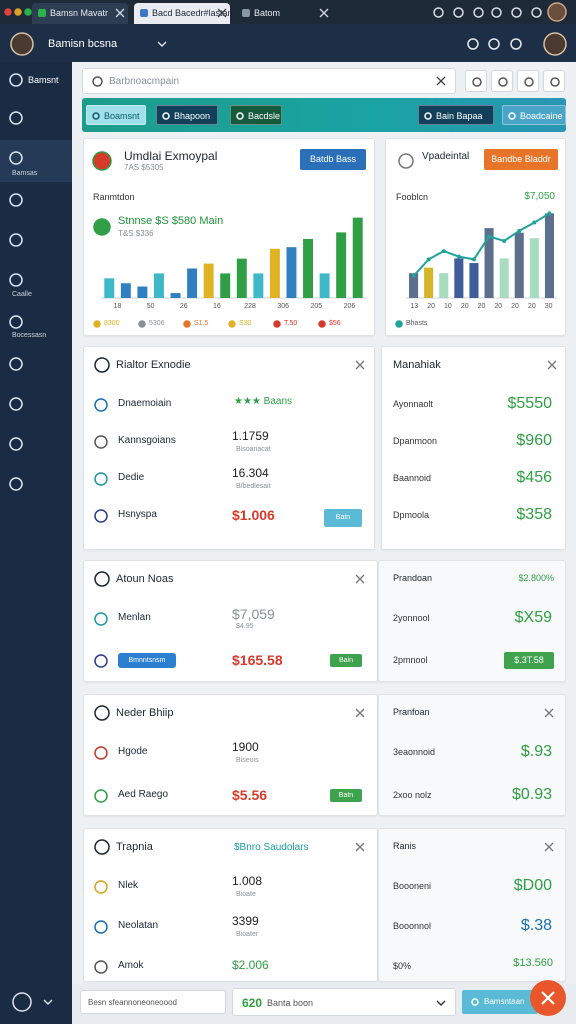 This screenshot has height=1024, width=576. What do you see at coordinates (263, 401) in the screenshot?
I see `row-value: ★★★ Baans` at bounding box center [263, 401].